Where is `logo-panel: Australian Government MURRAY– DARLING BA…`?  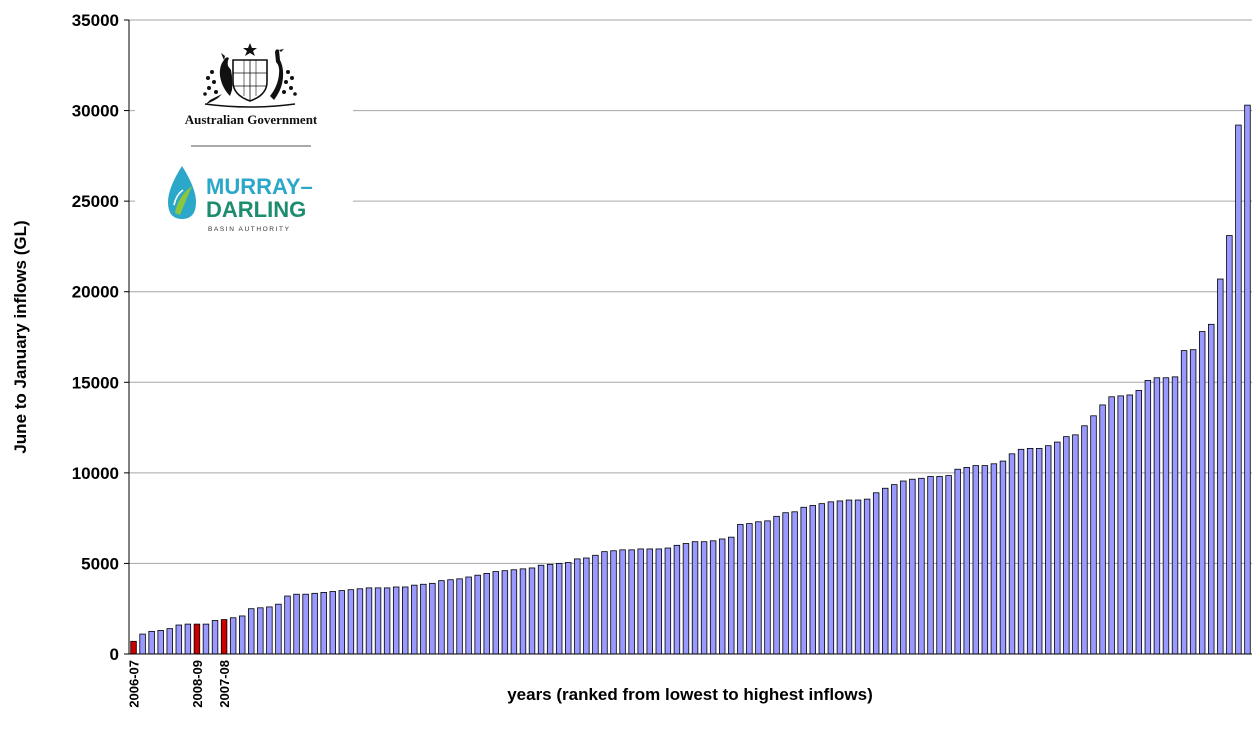
logo-panel: Australian Government MURRAY– DARLING BA… is located at coordinates (244, 140).